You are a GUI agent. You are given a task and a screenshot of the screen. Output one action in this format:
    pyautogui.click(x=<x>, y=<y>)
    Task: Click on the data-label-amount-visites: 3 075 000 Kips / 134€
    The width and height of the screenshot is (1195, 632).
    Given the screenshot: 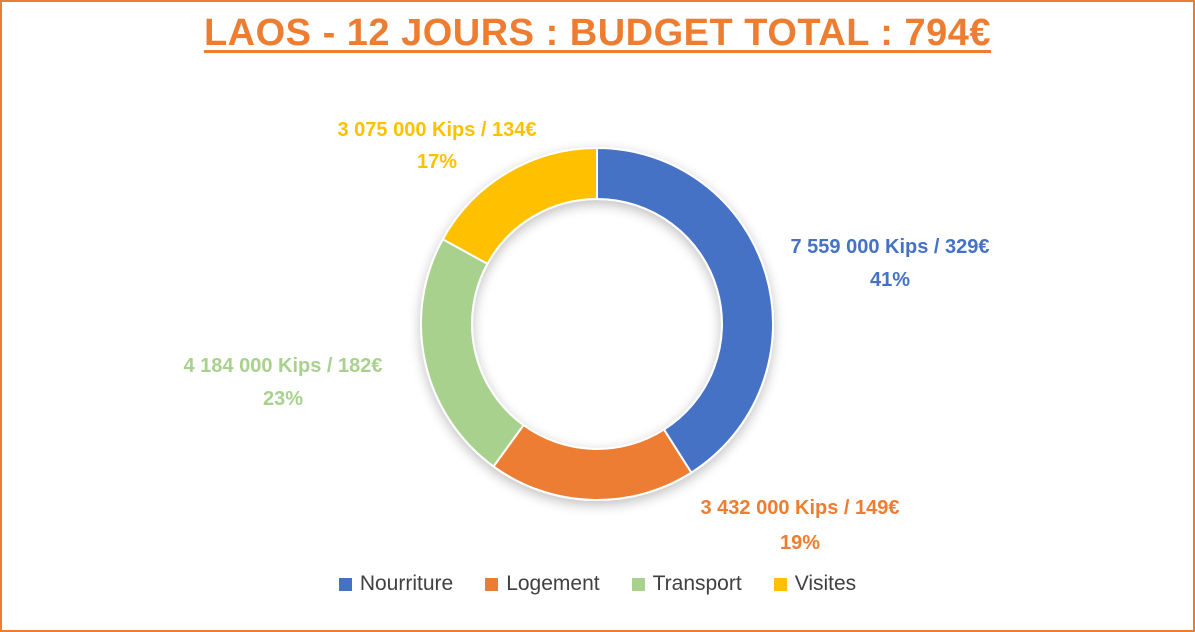 What is the action you would take?
    pyautogui.click(x=436, y=130)
    